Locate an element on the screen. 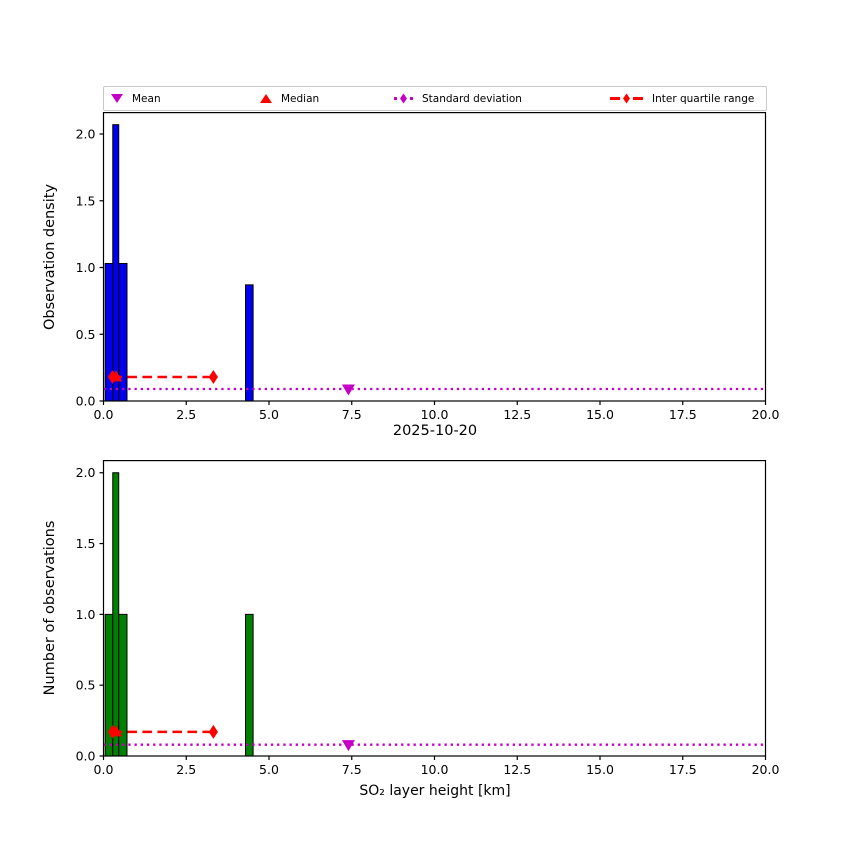  std-deviation-dotted-diamond-icon is located at coordinates (403, 98).